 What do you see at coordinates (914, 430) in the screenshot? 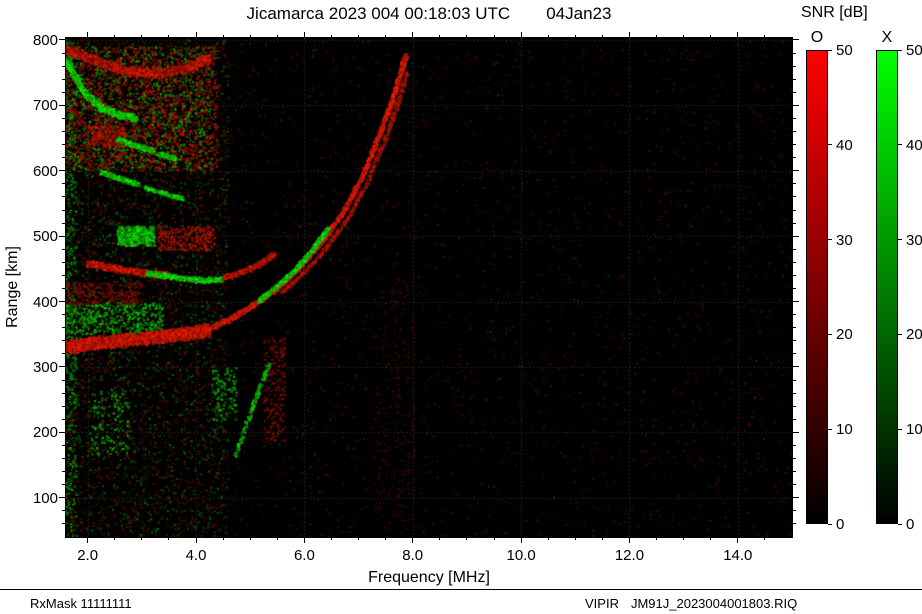
I see `colorbar-tick-label: 10` at bounding box center [914, 430].